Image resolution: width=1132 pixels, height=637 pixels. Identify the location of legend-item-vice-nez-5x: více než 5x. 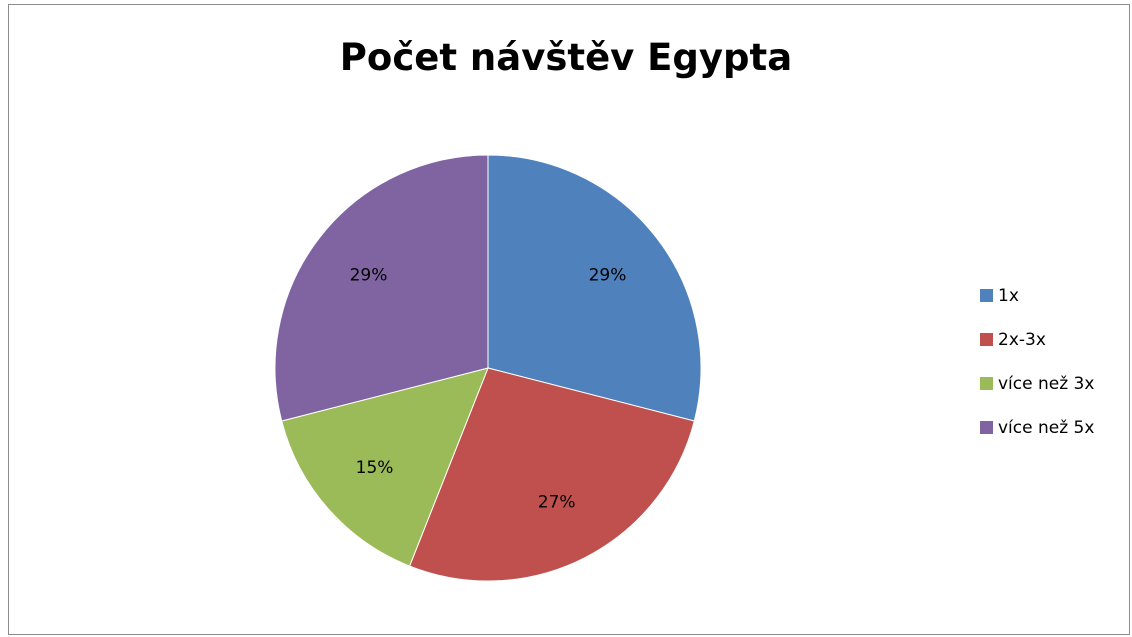
(1037, 427).